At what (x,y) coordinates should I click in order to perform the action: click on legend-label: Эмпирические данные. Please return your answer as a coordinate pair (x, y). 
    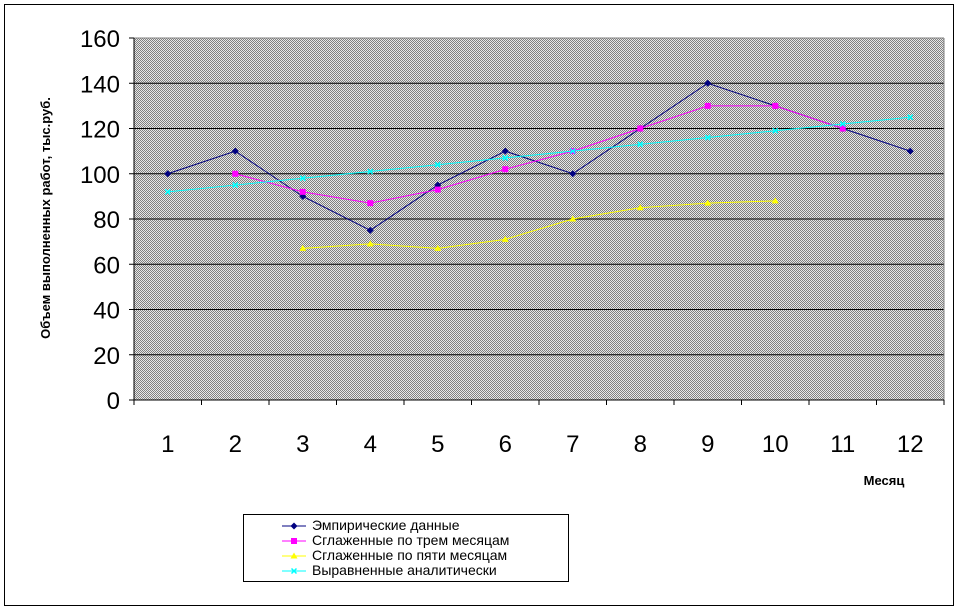
    Looking at the image, I should click on (386, 525).